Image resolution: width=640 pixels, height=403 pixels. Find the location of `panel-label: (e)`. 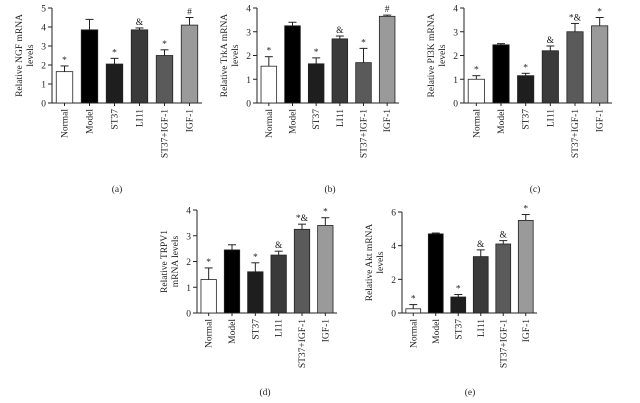

panel-label: (e) is located at coordinates (470, 392).